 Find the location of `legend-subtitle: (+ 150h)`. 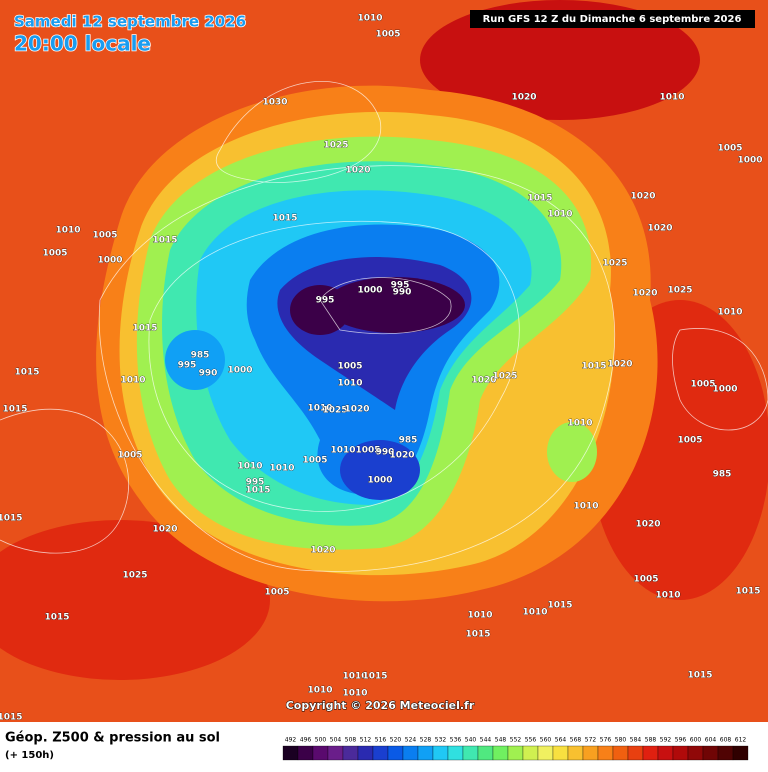

legend-subtitle: (+ 150h) is located at coordinates (29, 755).